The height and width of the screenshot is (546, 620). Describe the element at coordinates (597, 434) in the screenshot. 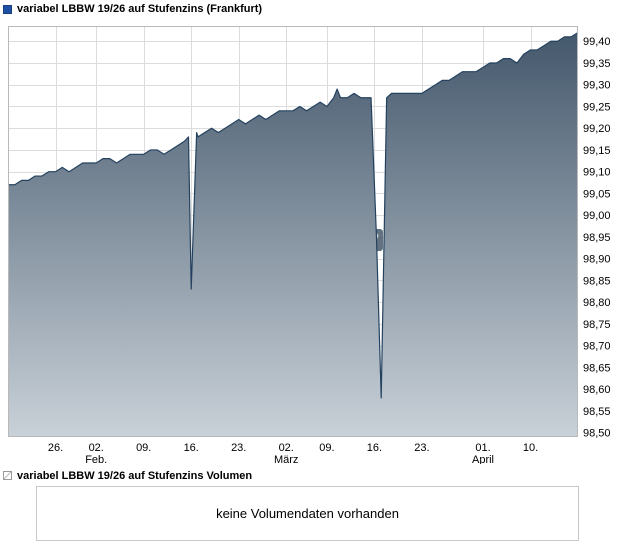

I see `svg-text: 98,50` at that location.